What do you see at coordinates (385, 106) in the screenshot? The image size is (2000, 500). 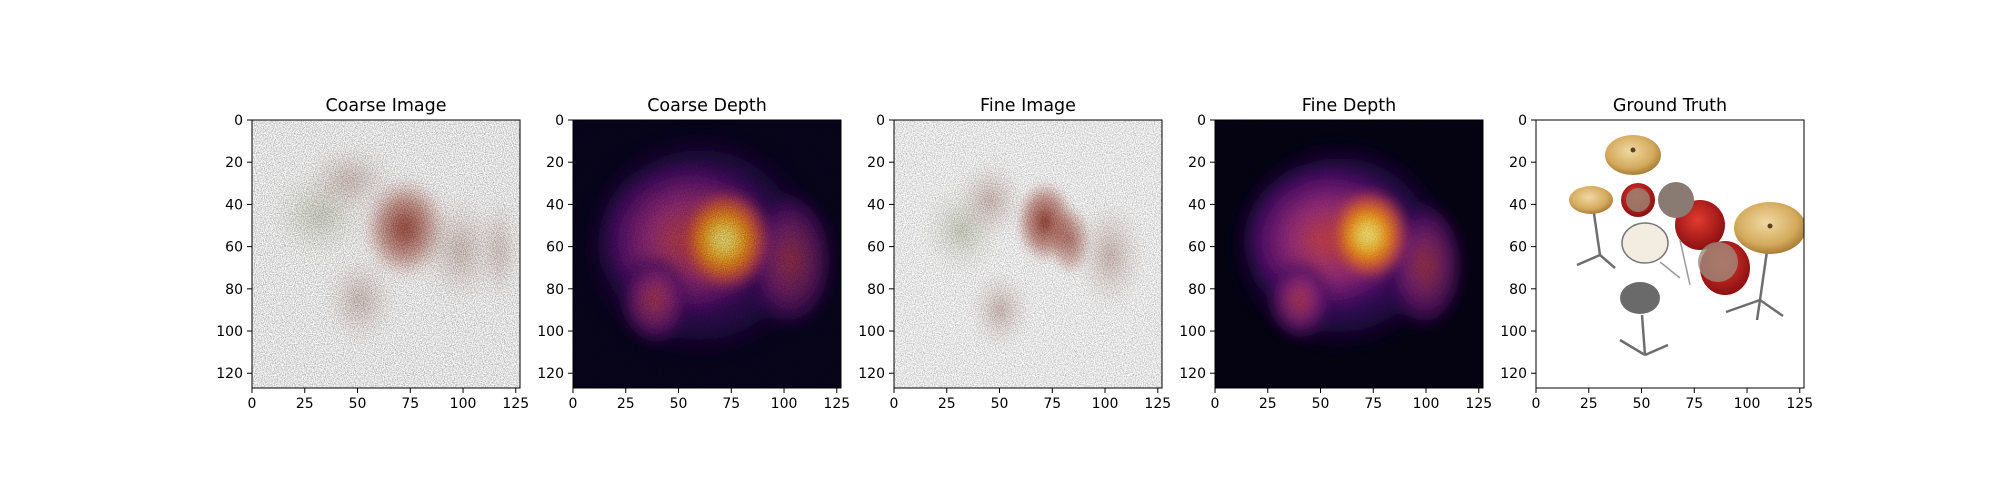 I see `panel-title: Coarse Image` at bounding box center [385, 106].